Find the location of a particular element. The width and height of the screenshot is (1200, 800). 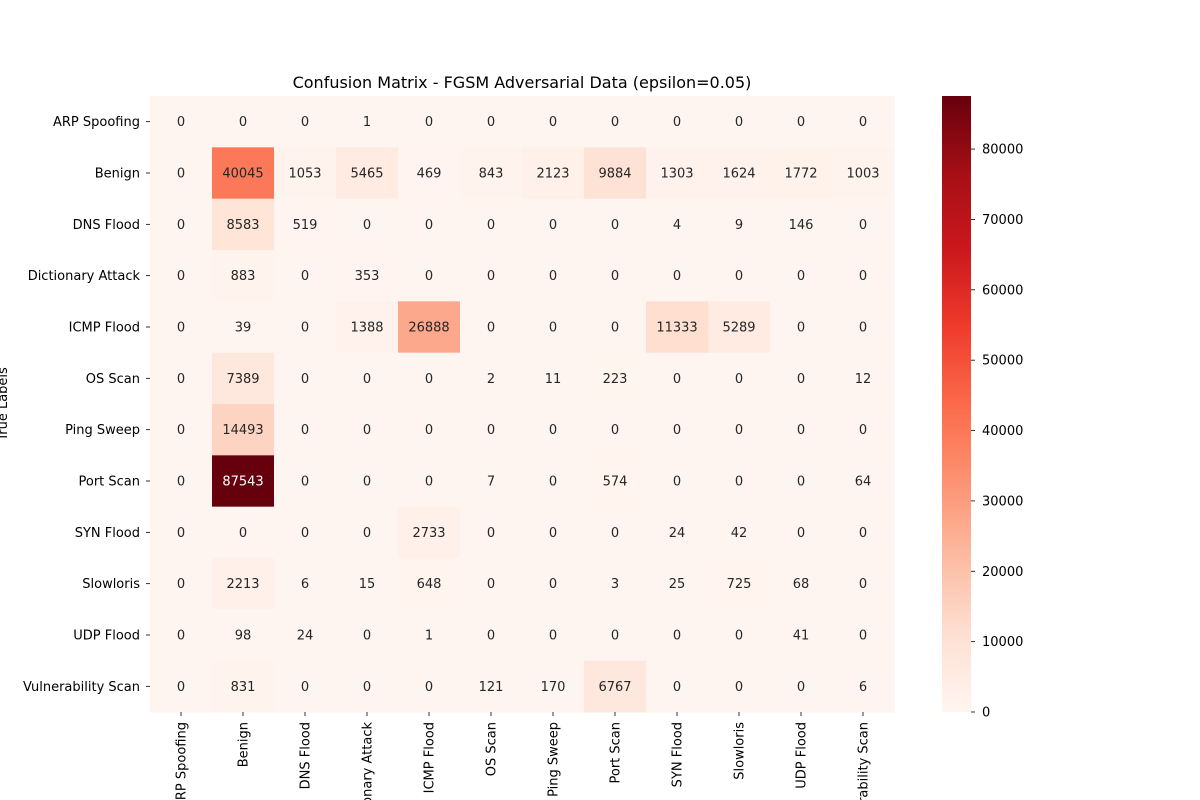

cell-value-label: 121 is located at coordinates (491, 687).